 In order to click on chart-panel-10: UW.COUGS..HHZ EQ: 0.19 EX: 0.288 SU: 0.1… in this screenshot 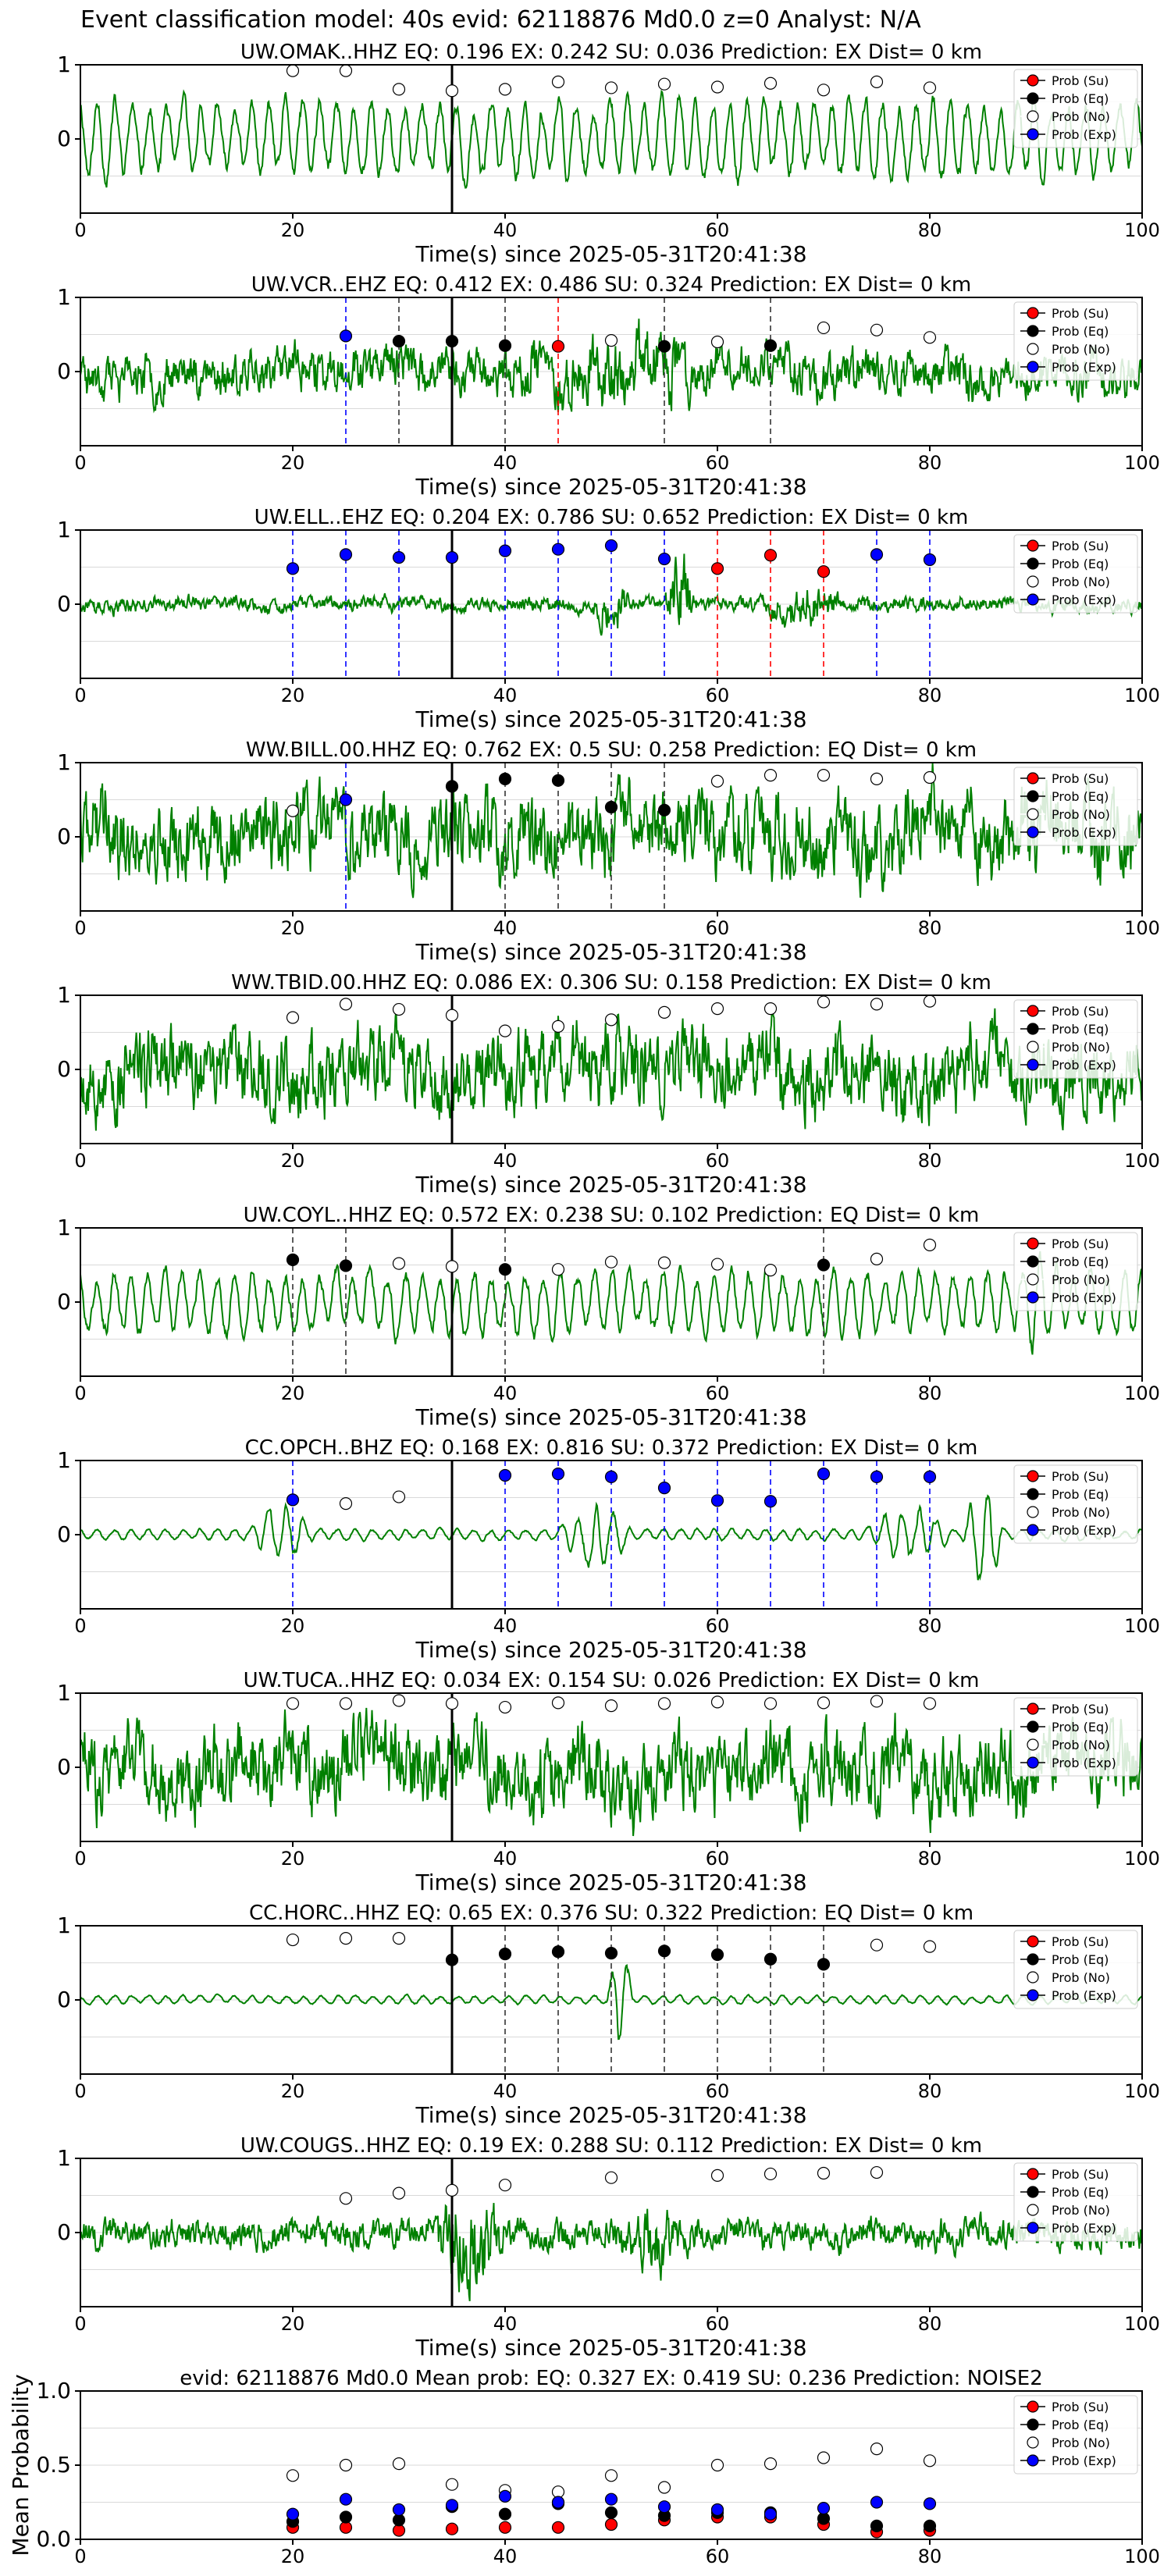, I will do `click(608, 2247)`.